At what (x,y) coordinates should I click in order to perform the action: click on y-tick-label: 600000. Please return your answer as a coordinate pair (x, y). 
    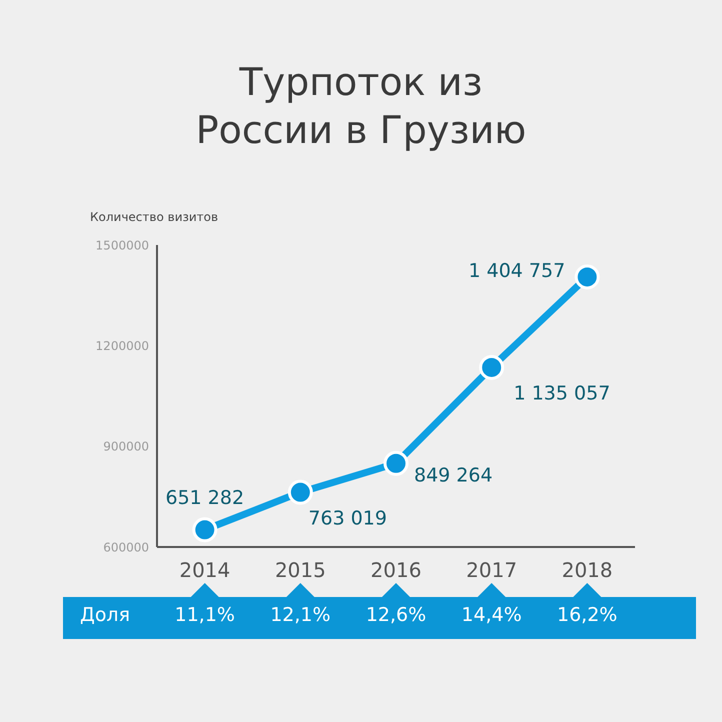
    Looking at the image, I should click on (126, 547).